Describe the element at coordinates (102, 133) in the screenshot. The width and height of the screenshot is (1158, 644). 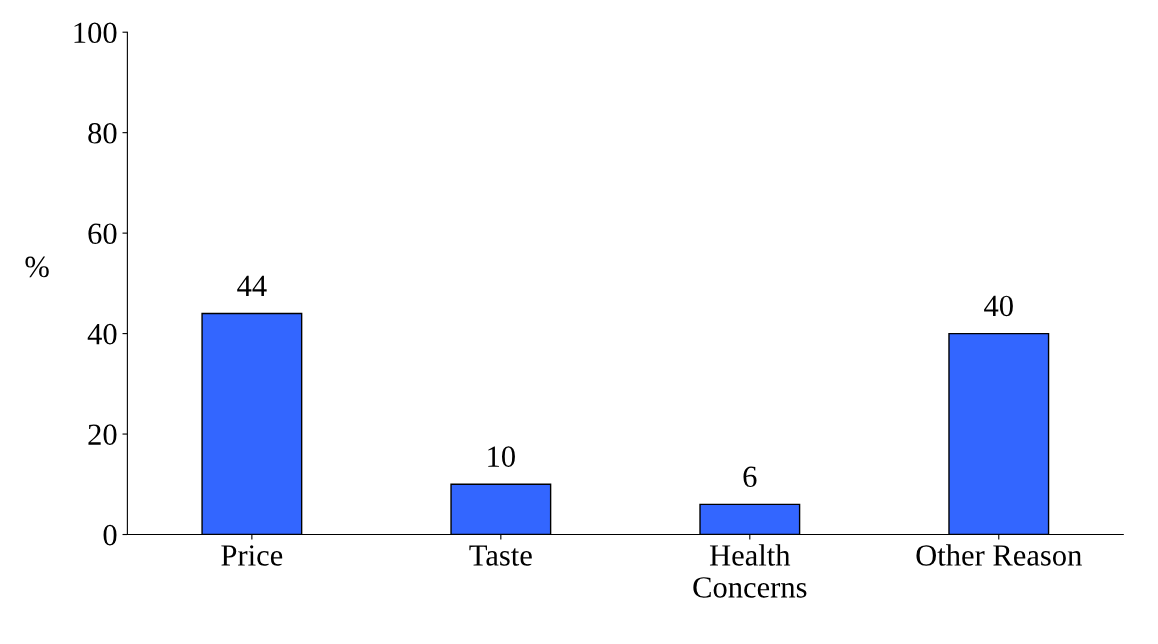
I see `y-tick-label: 80` at that location.